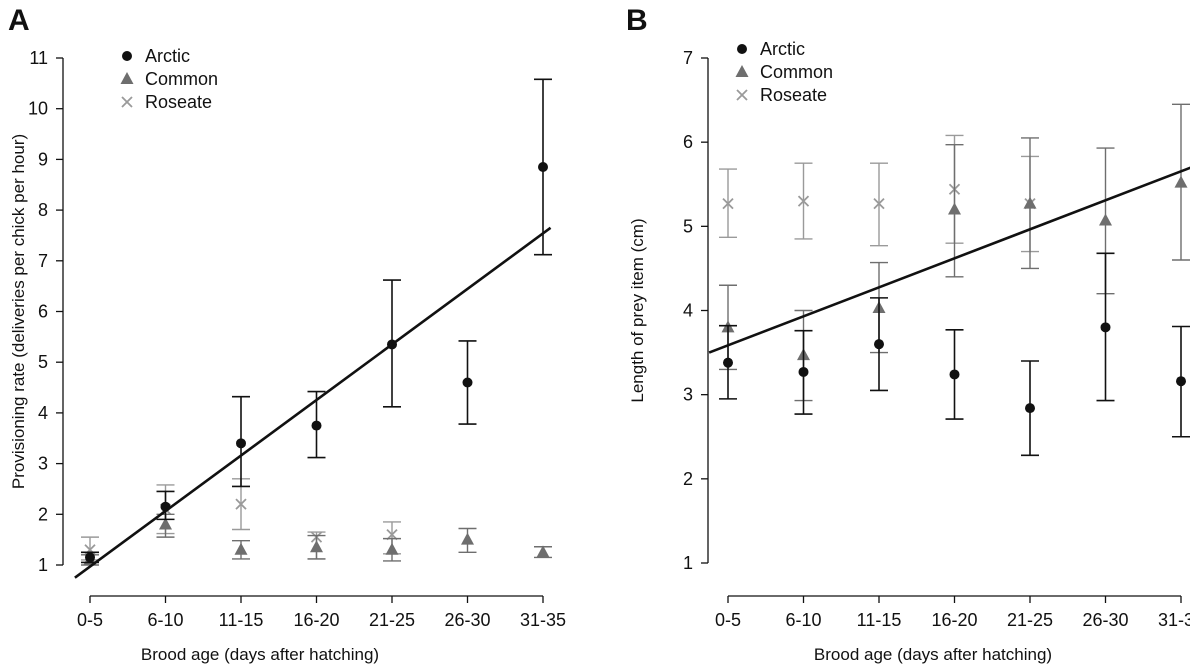 The height and width of the screenshot is (668, 1190). What do you see at coordinates (637, 20) in the screenshot?
I see `panel-letter: B` at bounding box center [637, 20].